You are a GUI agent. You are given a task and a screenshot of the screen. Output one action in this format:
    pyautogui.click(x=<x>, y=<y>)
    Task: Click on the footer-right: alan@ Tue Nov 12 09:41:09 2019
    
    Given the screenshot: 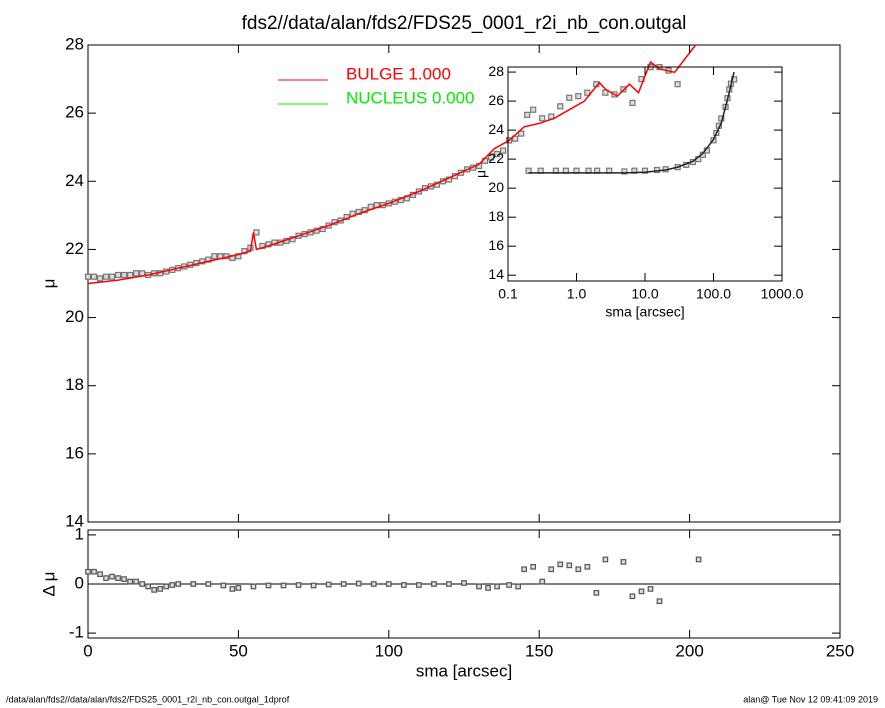 What is the action you would take?
    pyautogui.click(x=810, y=699)
    